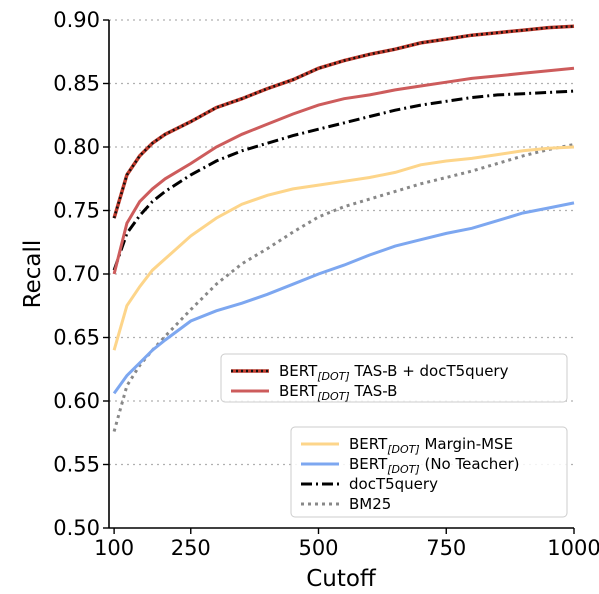  Describe the element at coordinates (76, 465) in the screenshot. I see `y-tick-label: 0.55` at that location.